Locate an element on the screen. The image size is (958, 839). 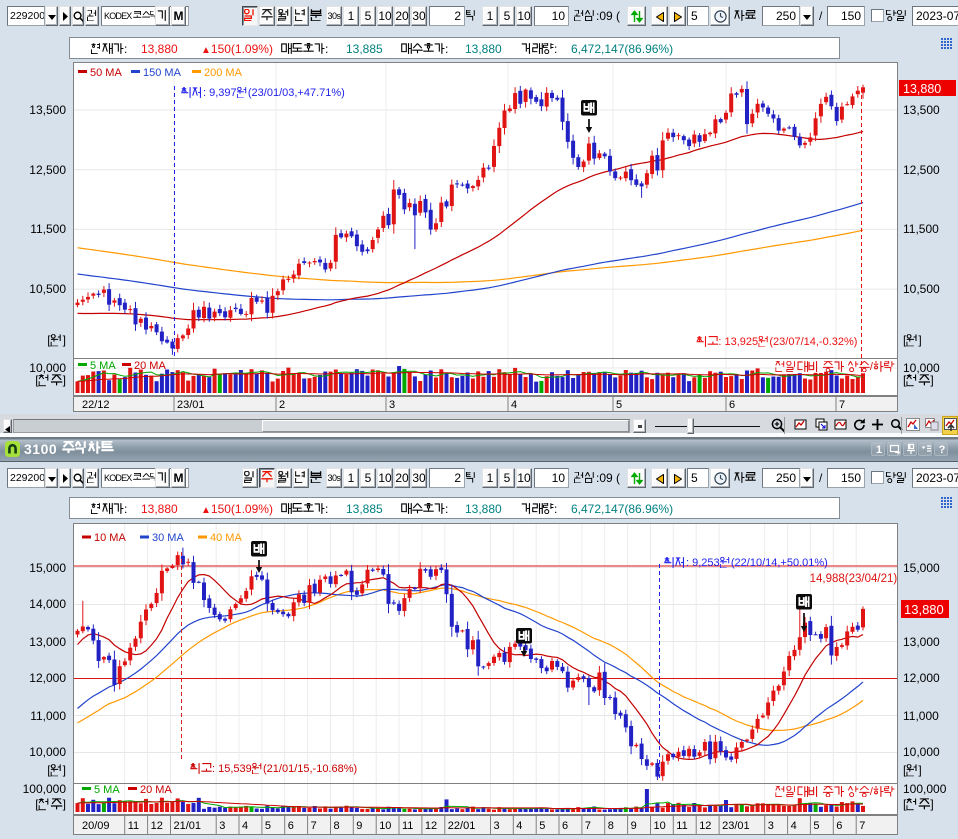
svg-text: 22/01 is located at coordinates (462, 826).